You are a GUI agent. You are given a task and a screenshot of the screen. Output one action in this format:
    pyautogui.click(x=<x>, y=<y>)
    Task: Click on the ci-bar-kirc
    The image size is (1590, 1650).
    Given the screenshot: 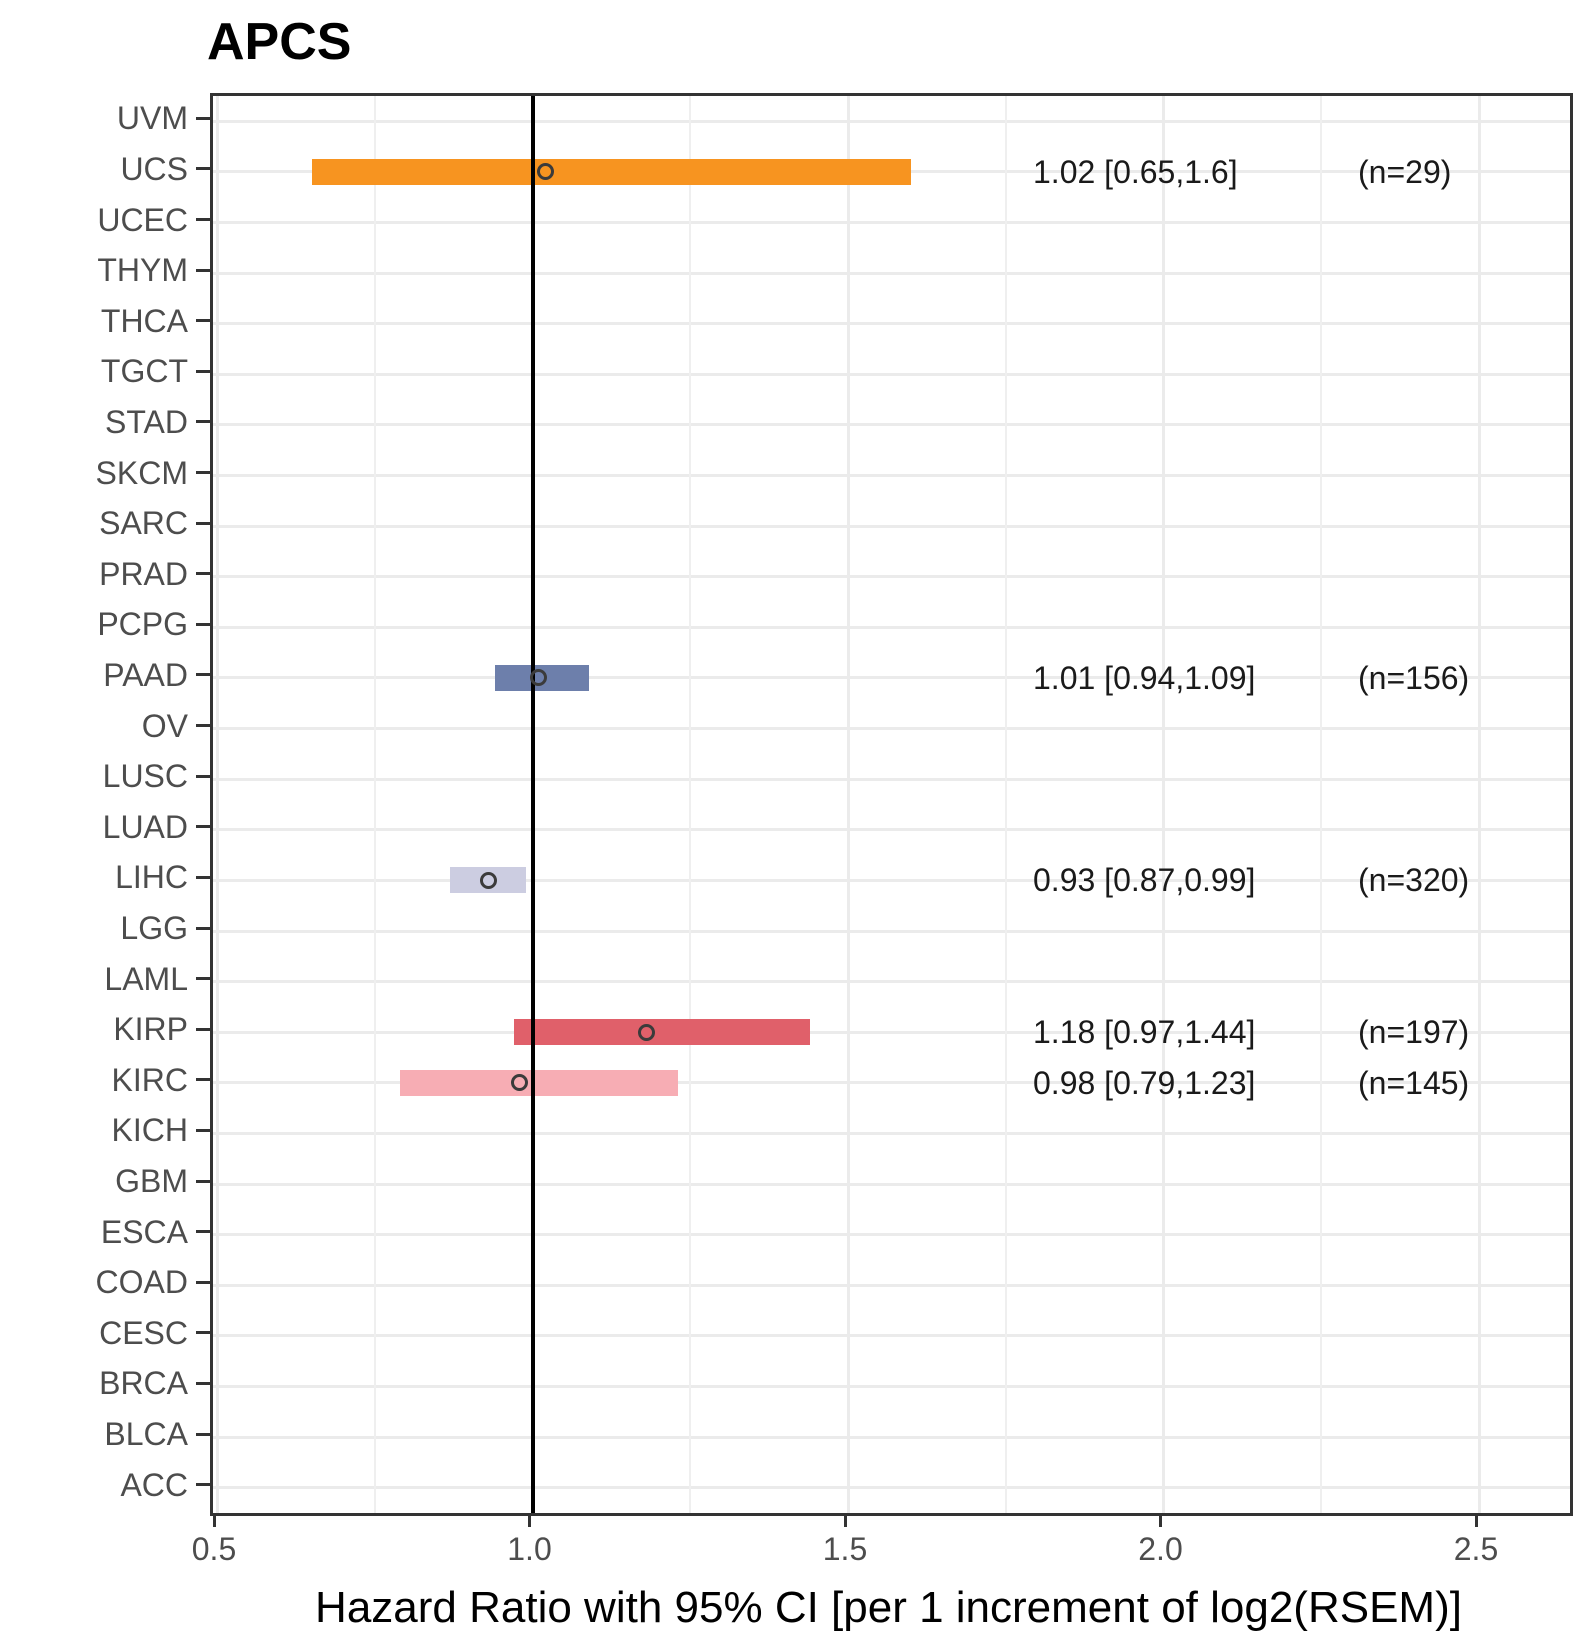 What is the action you would take?
    pyautogui.click(x=538, y=1082)
    